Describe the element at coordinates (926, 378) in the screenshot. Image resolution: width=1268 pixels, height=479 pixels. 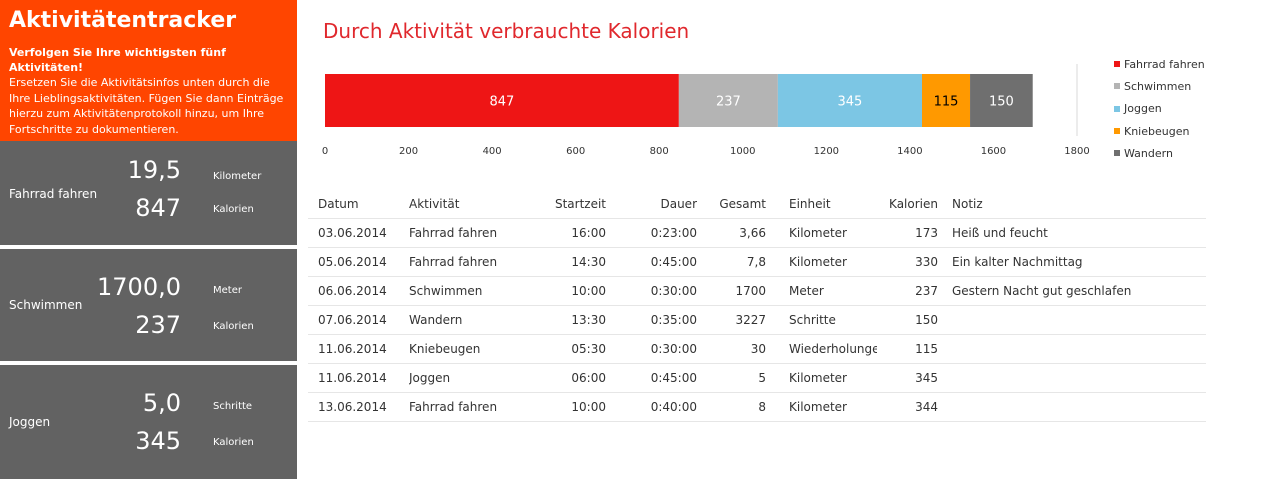
I see `cell-kalorien: 345` at that location.